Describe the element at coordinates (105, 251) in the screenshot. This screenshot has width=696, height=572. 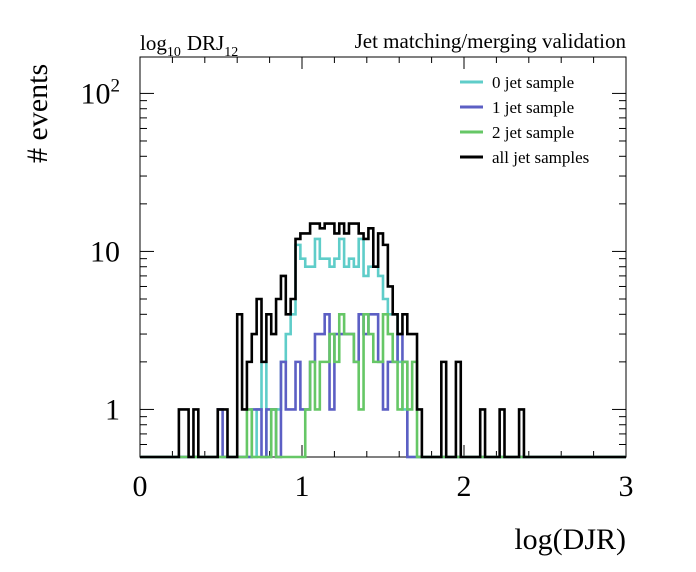
I see `y-tick-label: 10` at that location.